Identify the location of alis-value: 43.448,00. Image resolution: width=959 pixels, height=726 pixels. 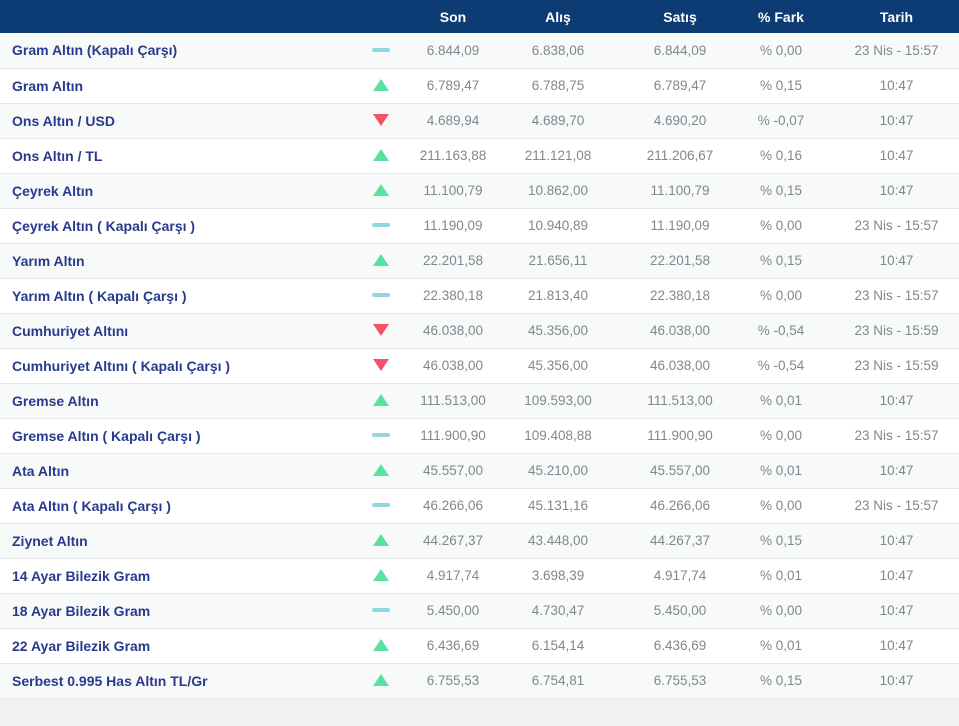
(558, 540).